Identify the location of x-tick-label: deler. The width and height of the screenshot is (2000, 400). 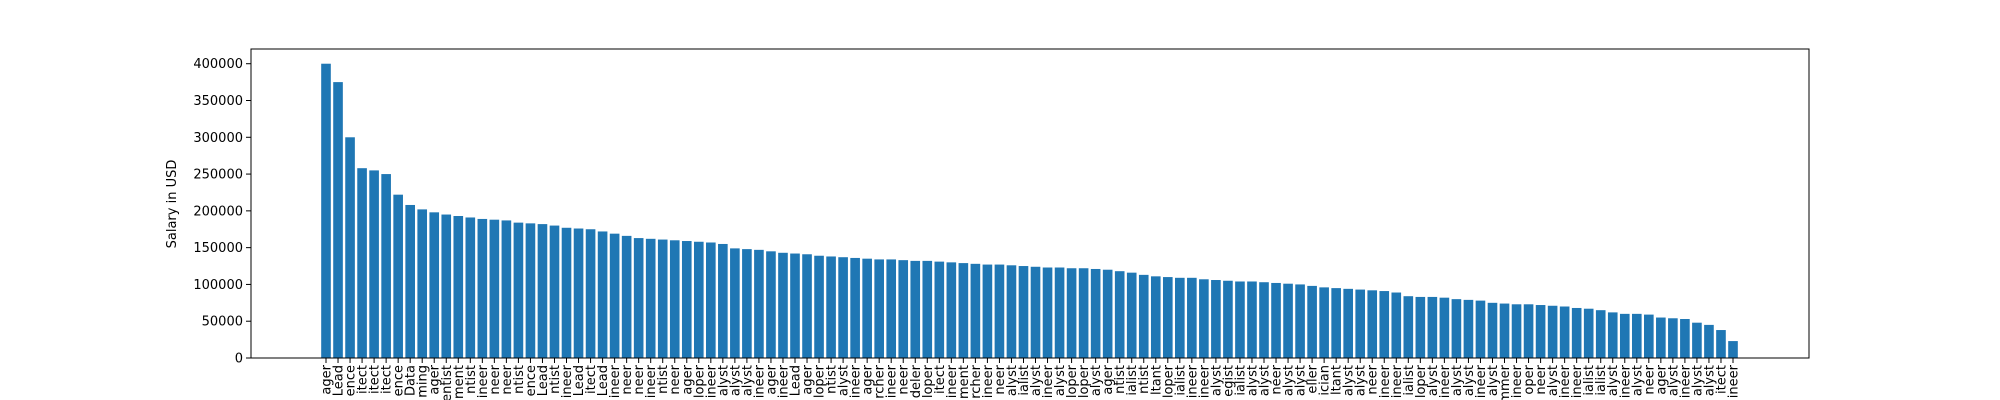
(916, 381).